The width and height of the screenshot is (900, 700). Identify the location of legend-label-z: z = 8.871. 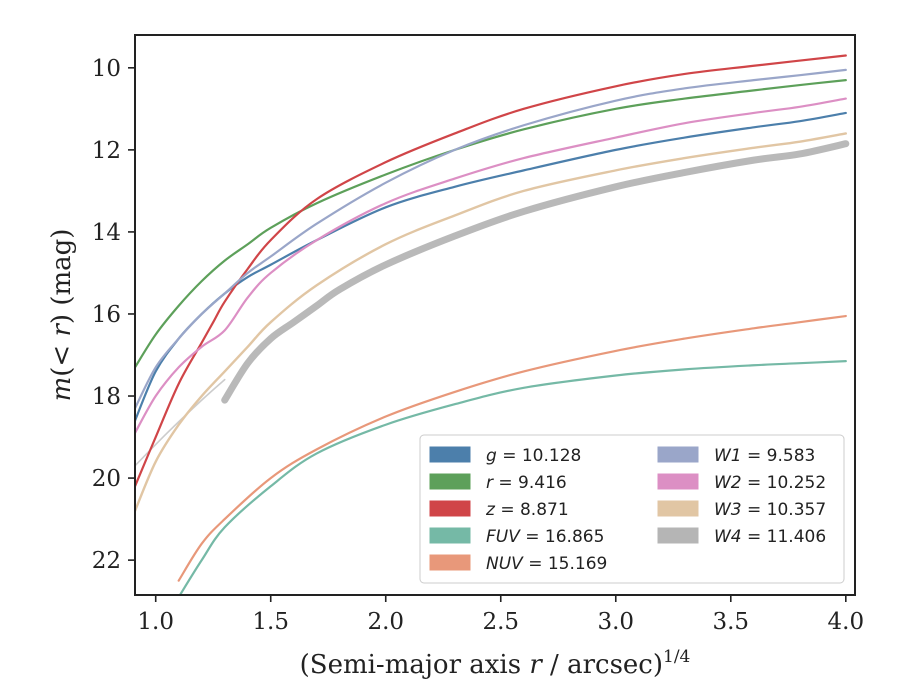
(527, 510).